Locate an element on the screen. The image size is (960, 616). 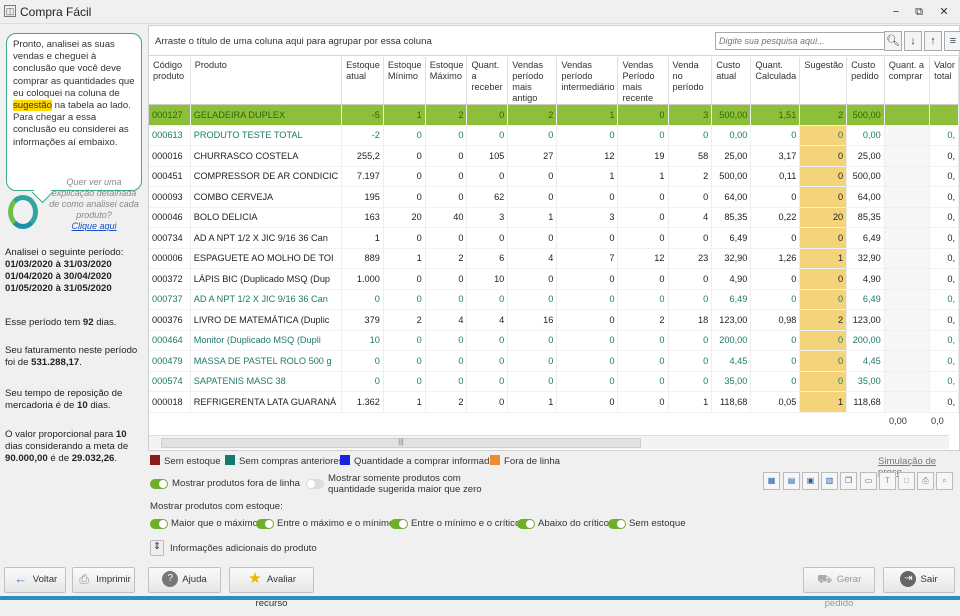
export-excel-icon: ▦ is located at coordinates (771, 481).